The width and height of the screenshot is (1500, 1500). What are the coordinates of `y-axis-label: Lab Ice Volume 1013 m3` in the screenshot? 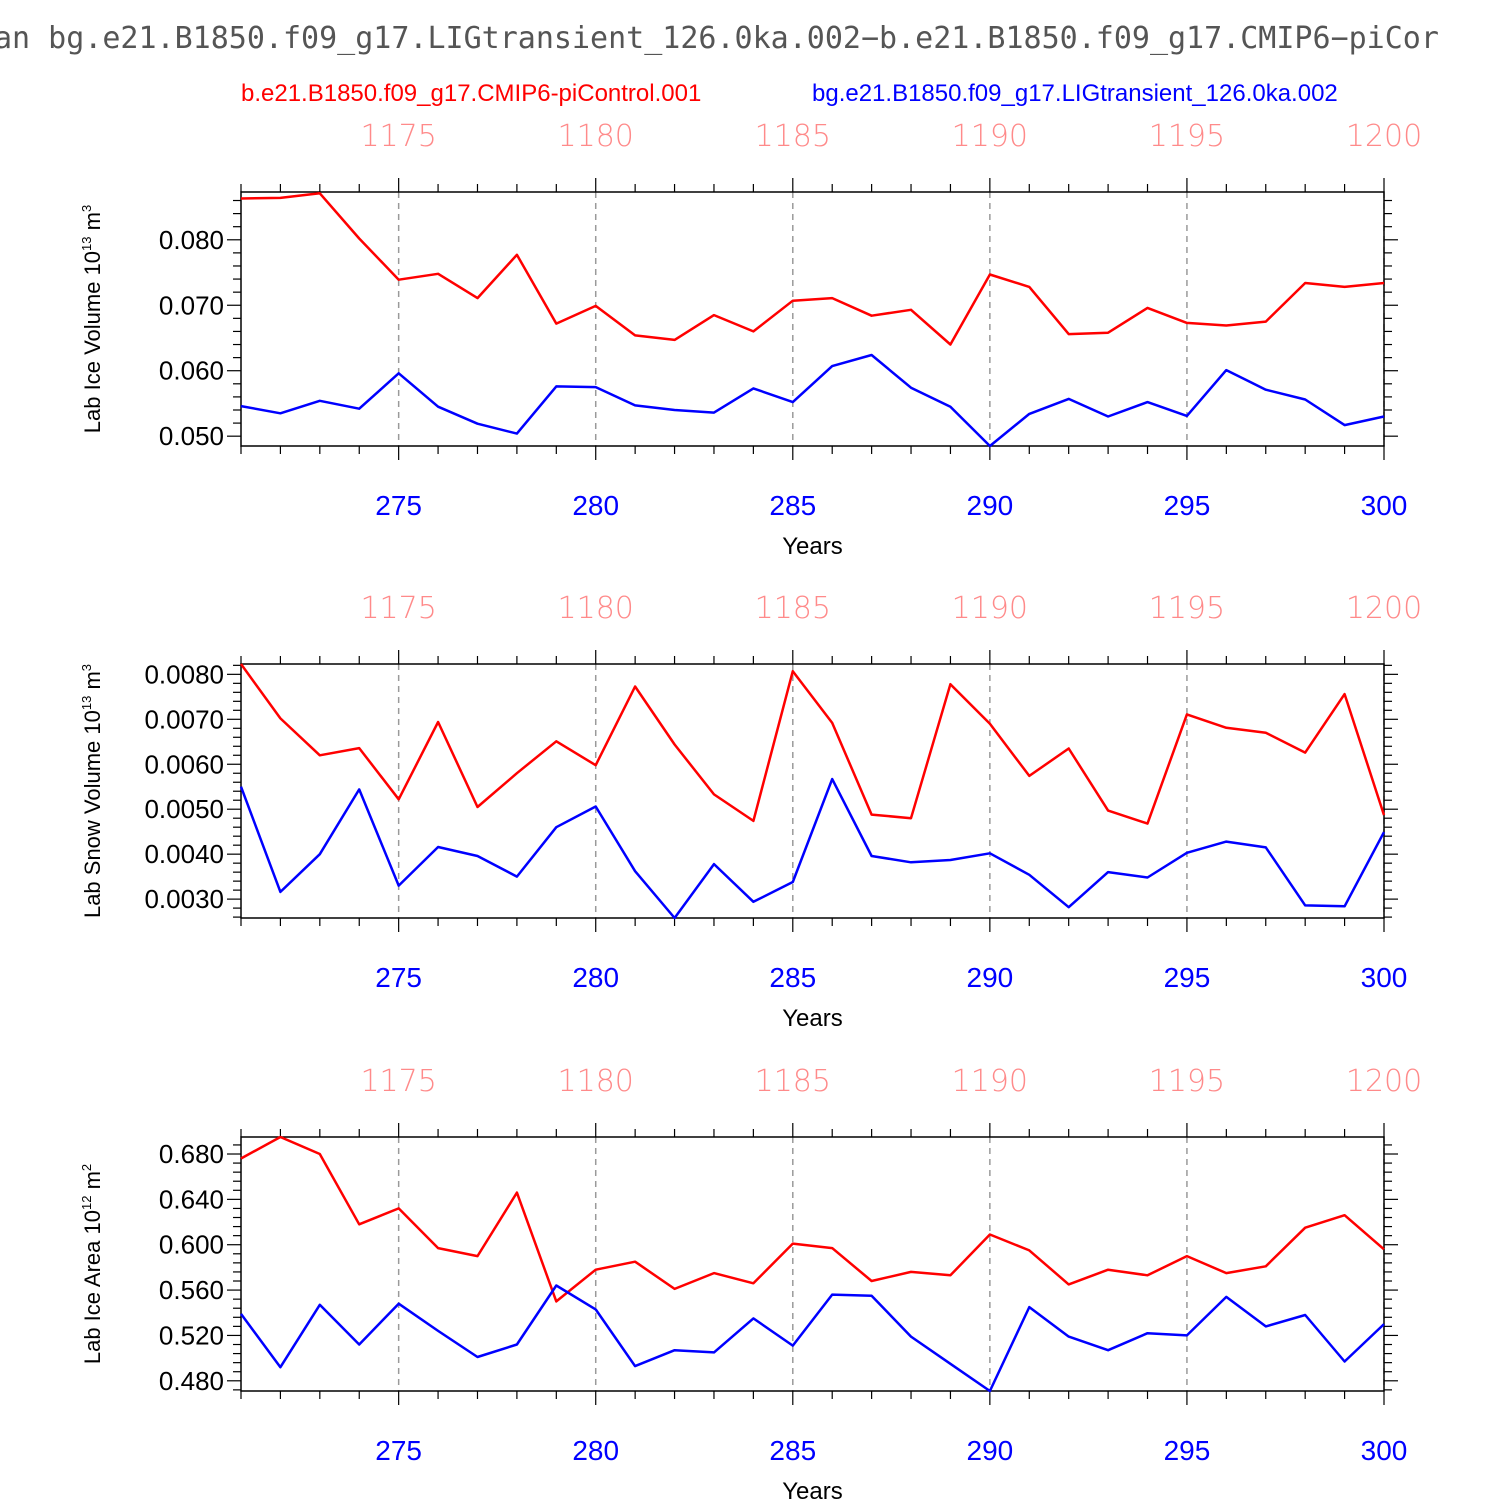 It's located at (92, 319).